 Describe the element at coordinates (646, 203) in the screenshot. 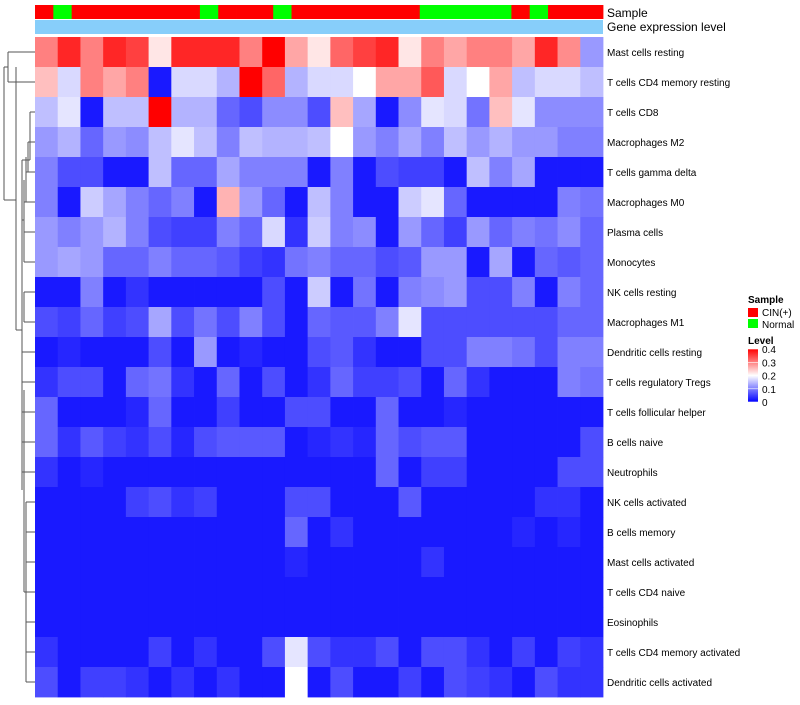

I see `row-label: Macrophages M0` at that location.